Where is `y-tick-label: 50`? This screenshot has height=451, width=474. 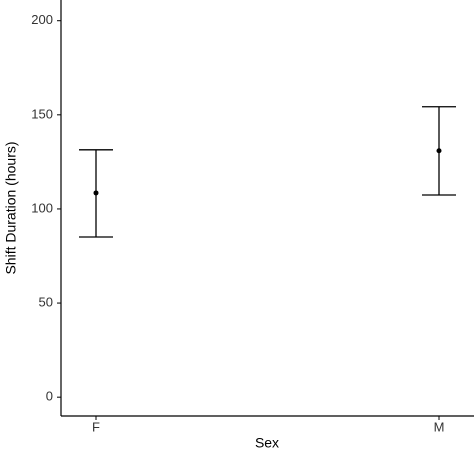
y-tick-label: 50 is located at coordinates (46, 301).